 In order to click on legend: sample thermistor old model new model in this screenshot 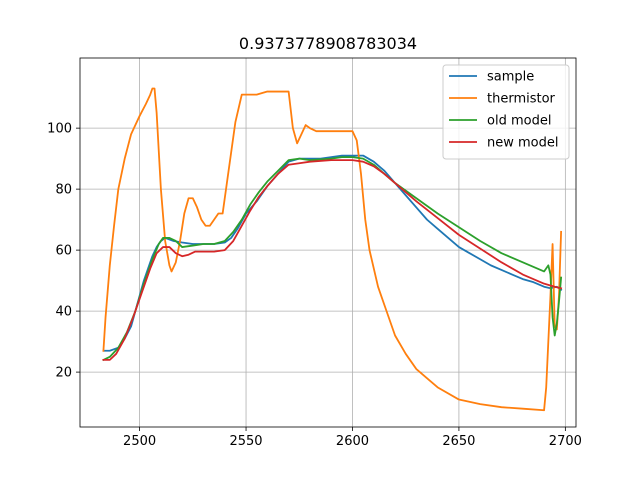, I will do `click(506, 112)`.